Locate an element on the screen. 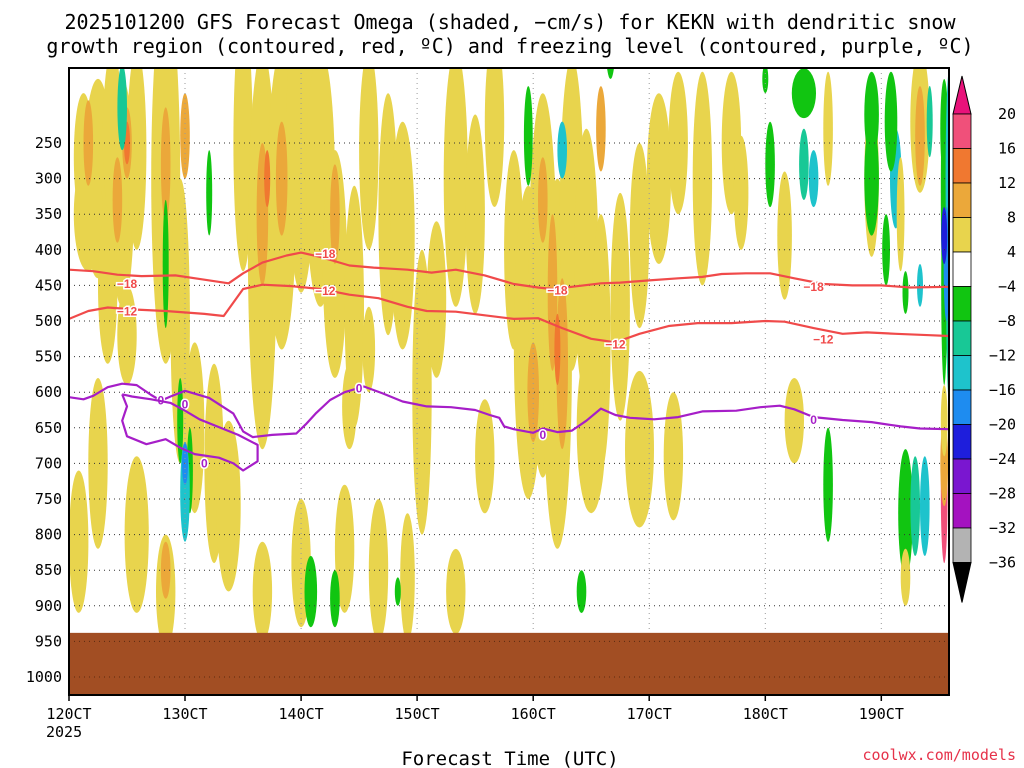 The width and height of the screenshot is (1024, 768). colorbar-tick-label: −32 is located at coordinates (1002, 528).